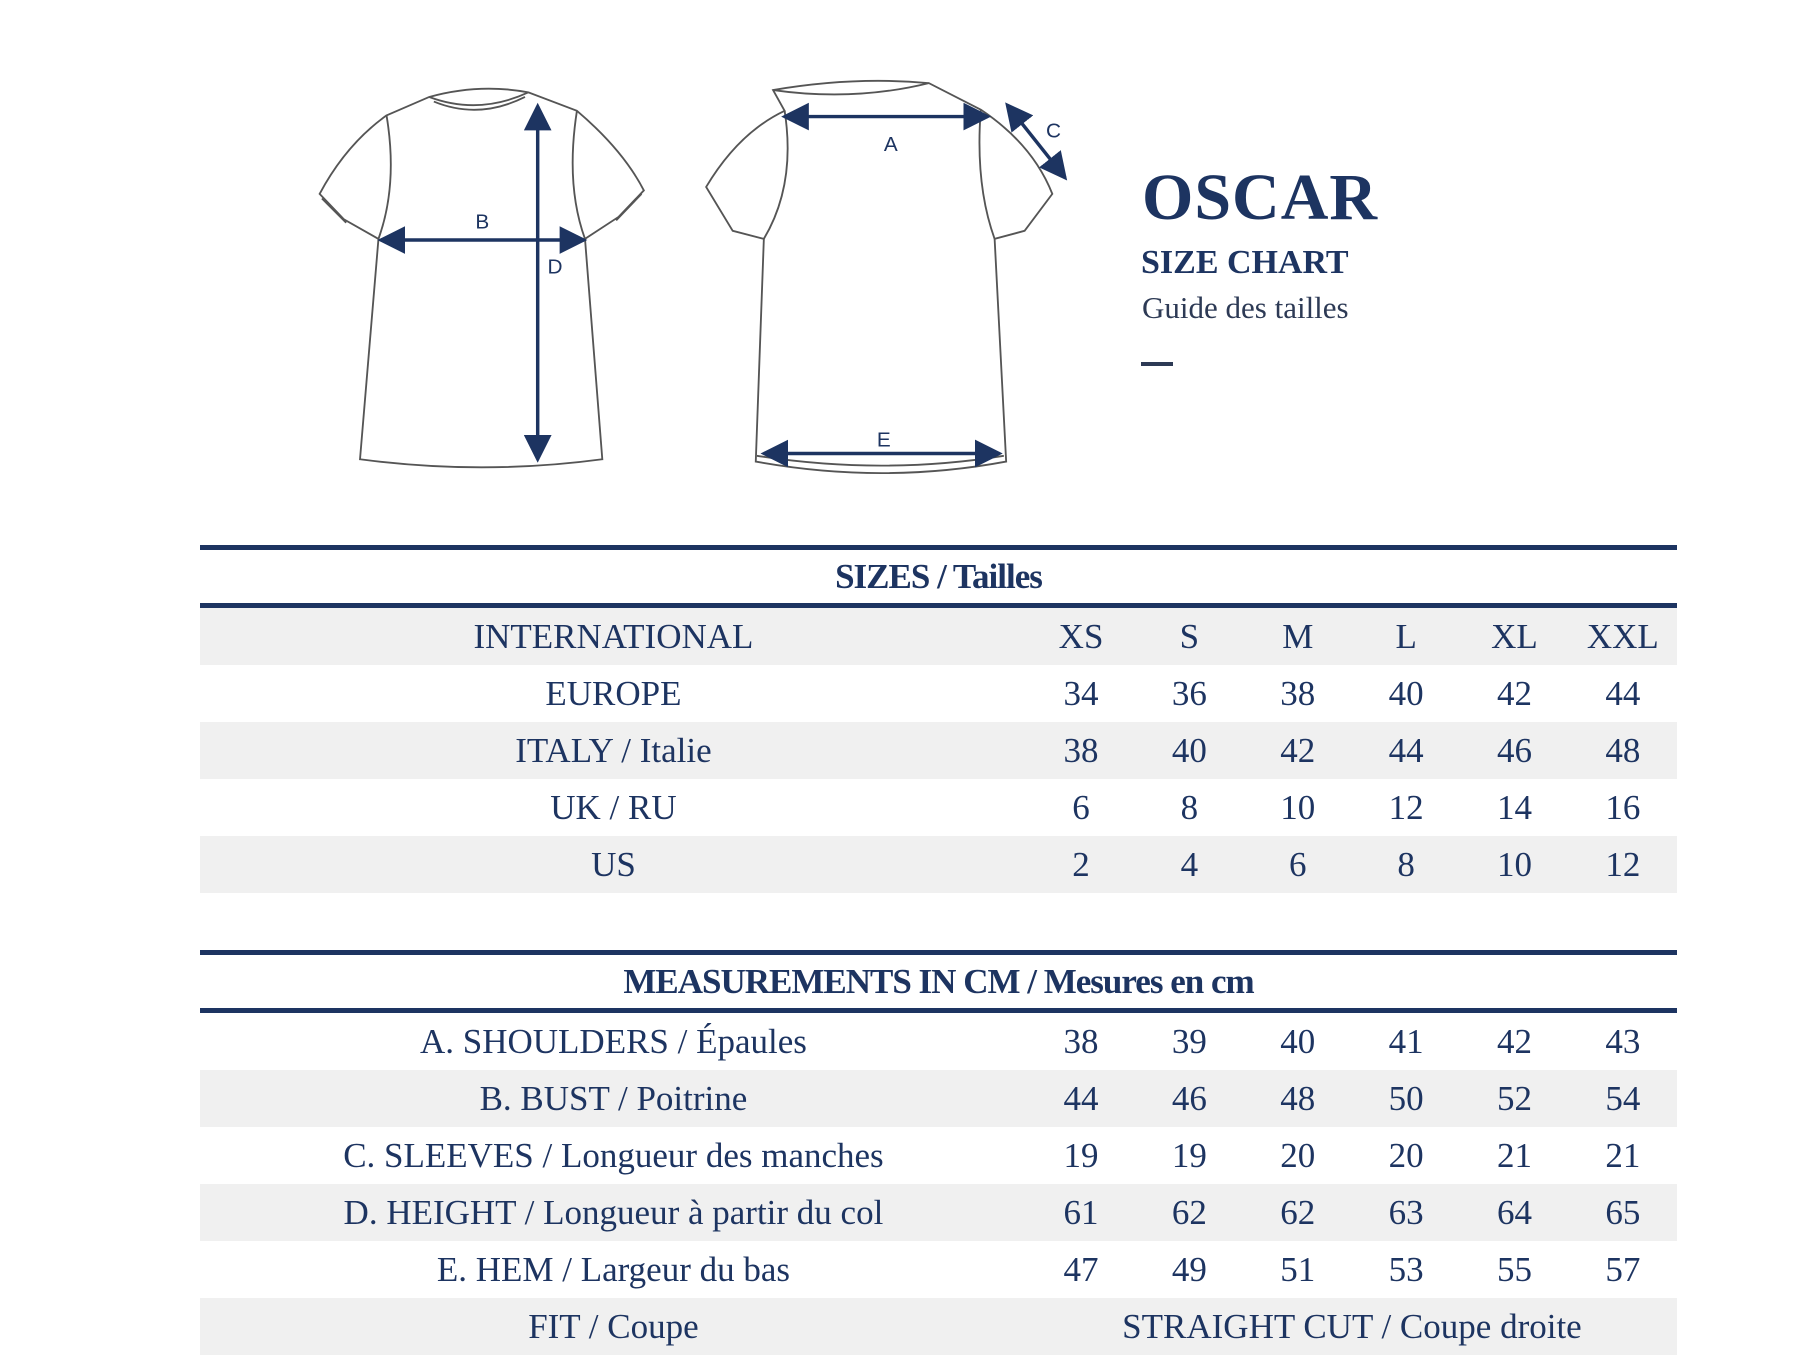  Describe the element at coordinates (1260, 197) in the screenshot. I see `brand-name: OSCAR` at that location.